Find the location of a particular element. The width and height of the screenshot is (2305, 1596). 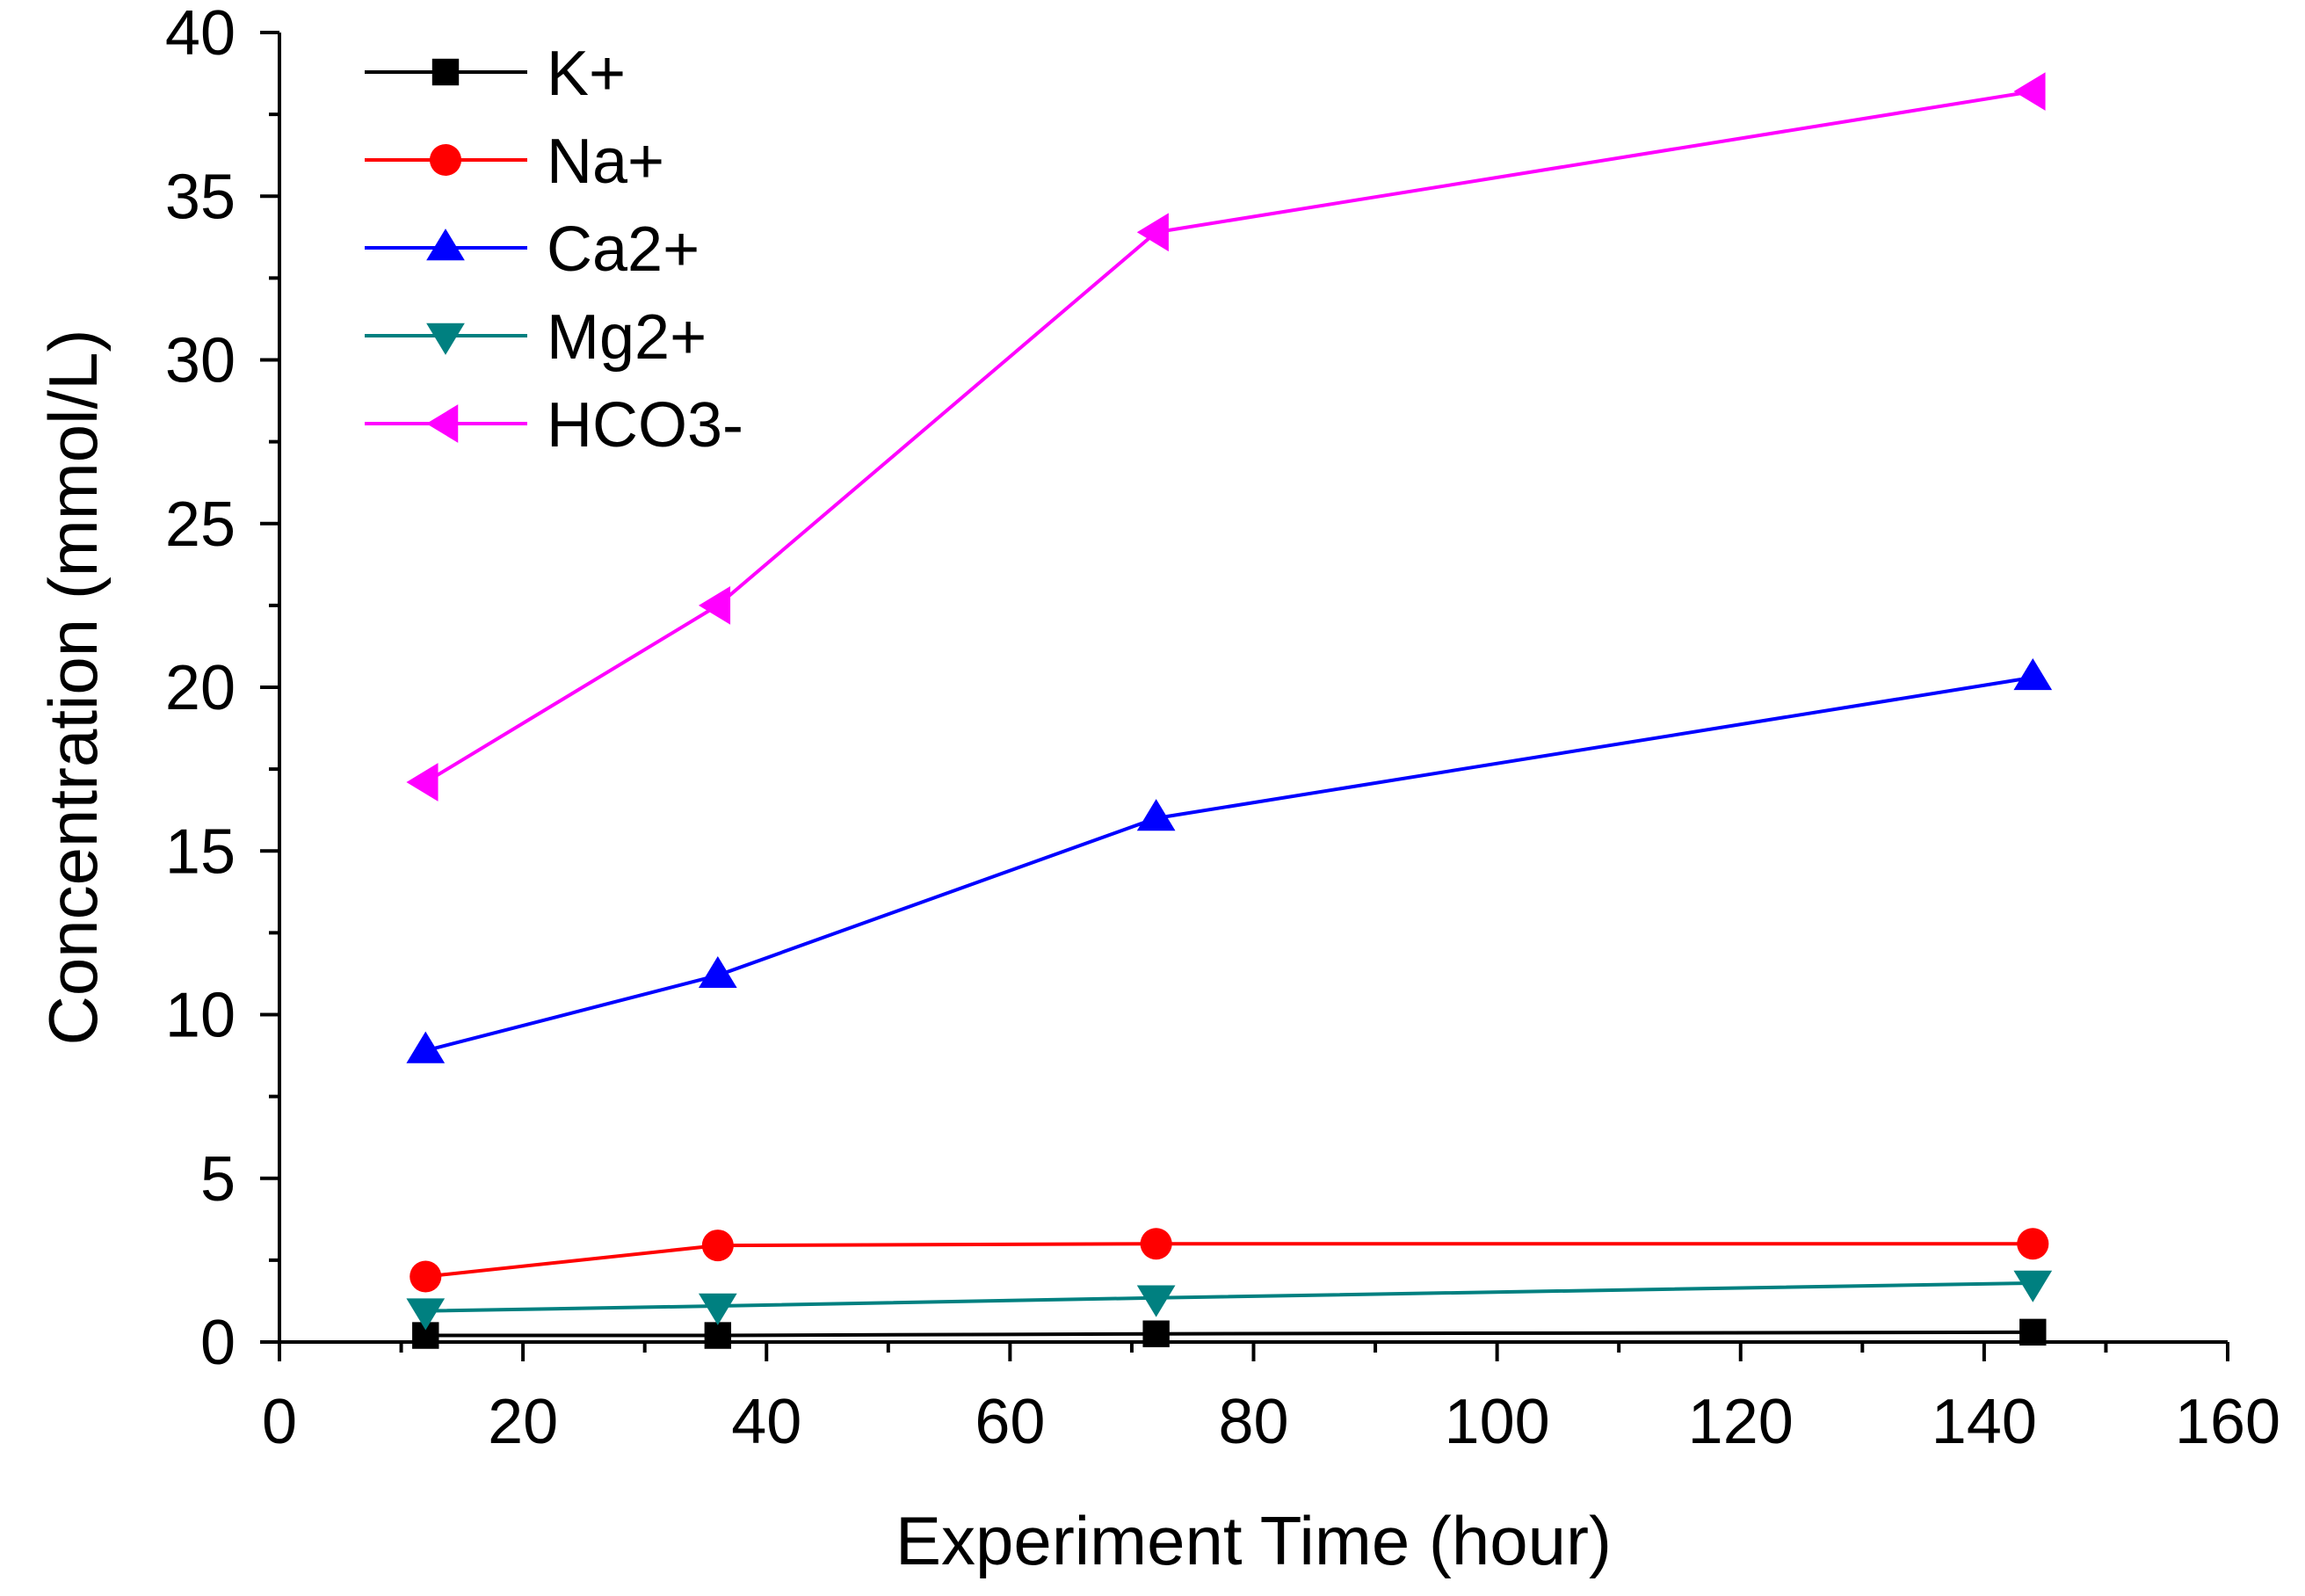

x-axis-title: Experiment Time (hour) is located at coordinates (1254, 1540).